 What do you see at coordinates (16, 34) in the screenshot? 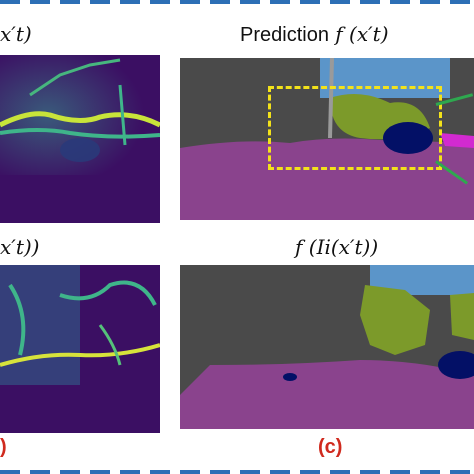
I see `caption-top-left: x′t)` at bounding box center [16, 34].